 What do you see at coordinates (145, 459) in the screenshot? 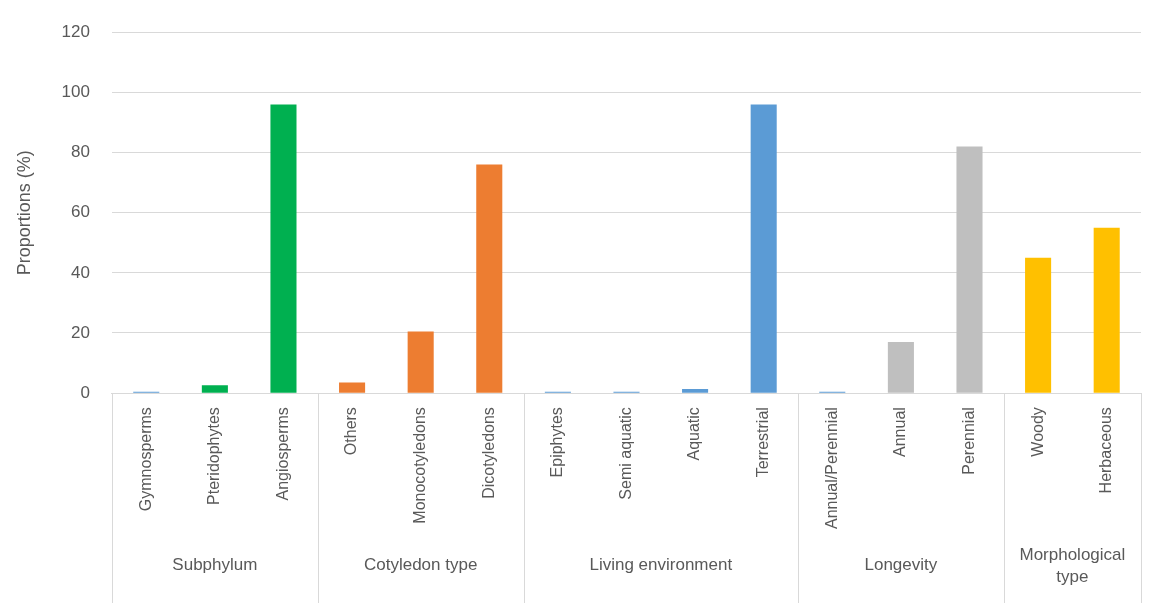
I see `x-tick-label: Gymnosperms` at bounding box center [145, 459].